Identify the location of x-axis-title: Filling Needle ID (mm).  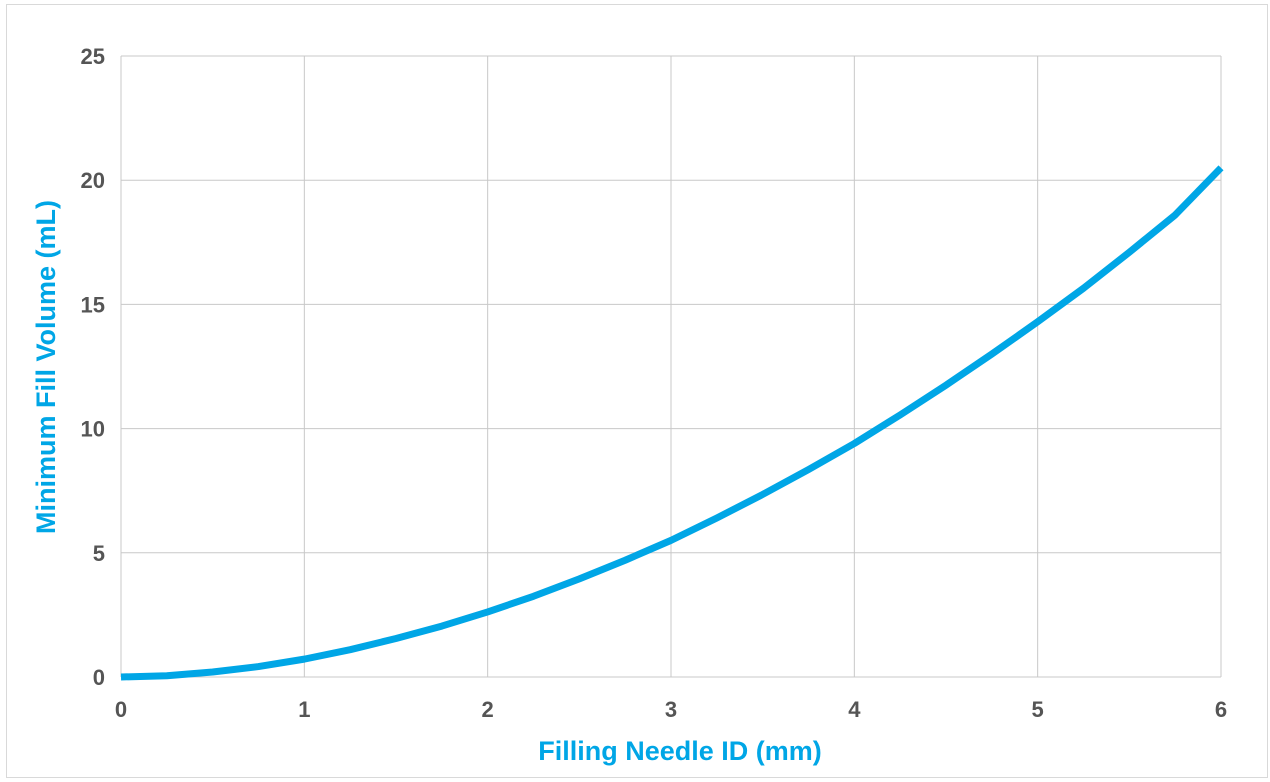
(680, 751).